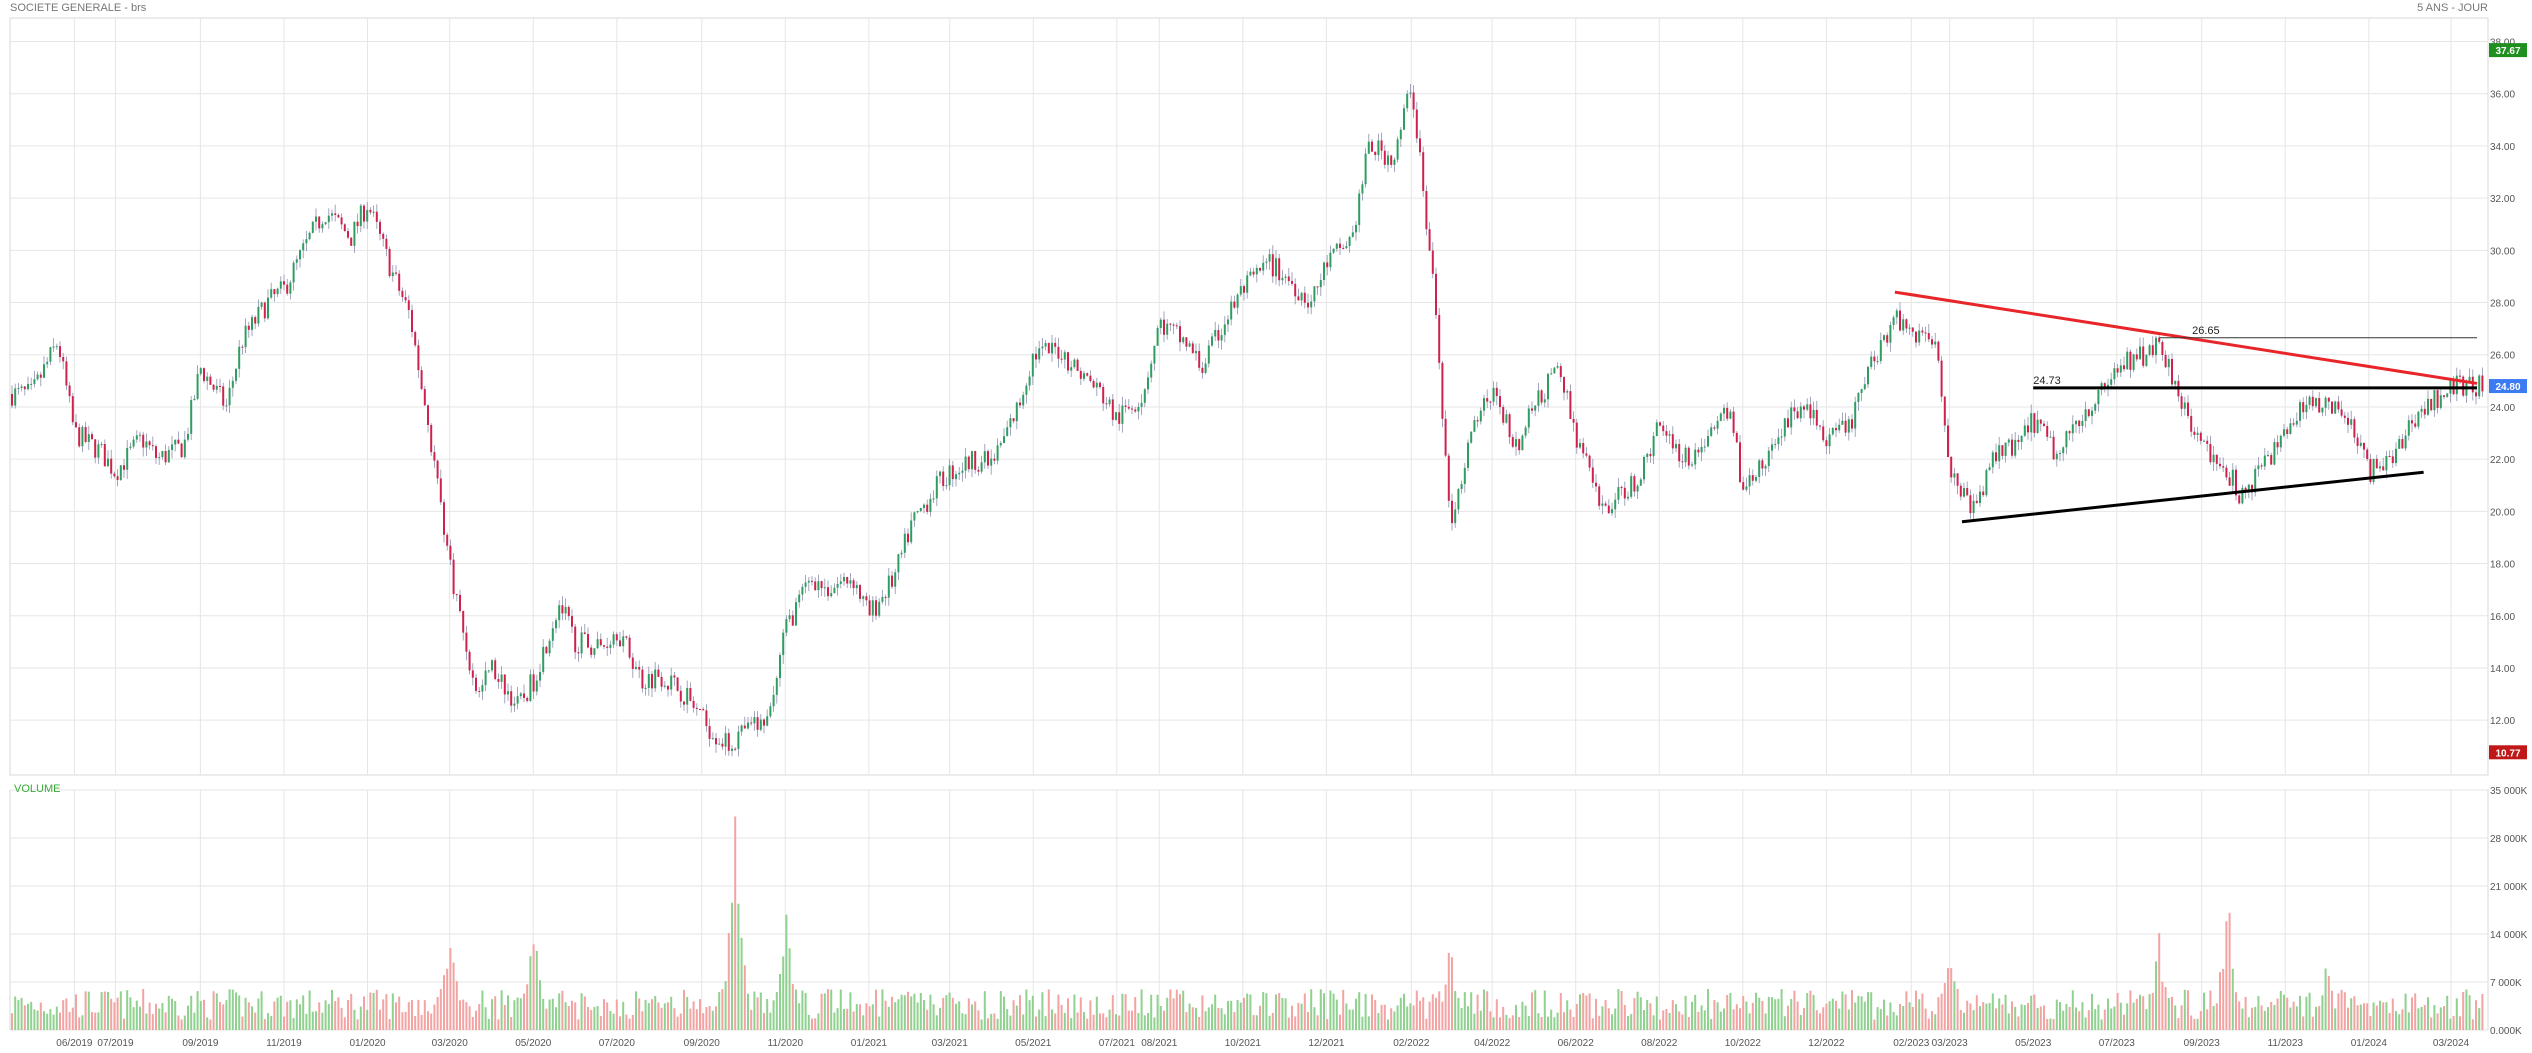  Describe the element at coordinates (2507, 753) in the screenshot. I see `low-badge: 10.77` at that location.